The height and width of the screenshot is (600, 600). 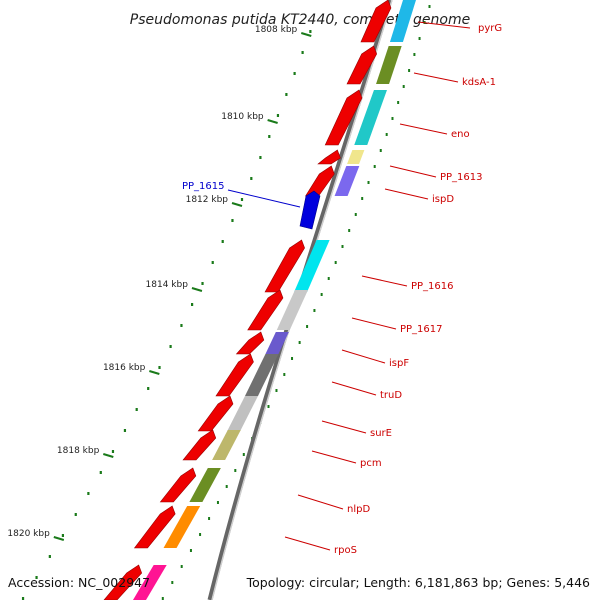 What do you see at coordinates (167, 285) in the screenshot?
I see `kbp-label: 1814 kbp` at bounding box center [167, 285].